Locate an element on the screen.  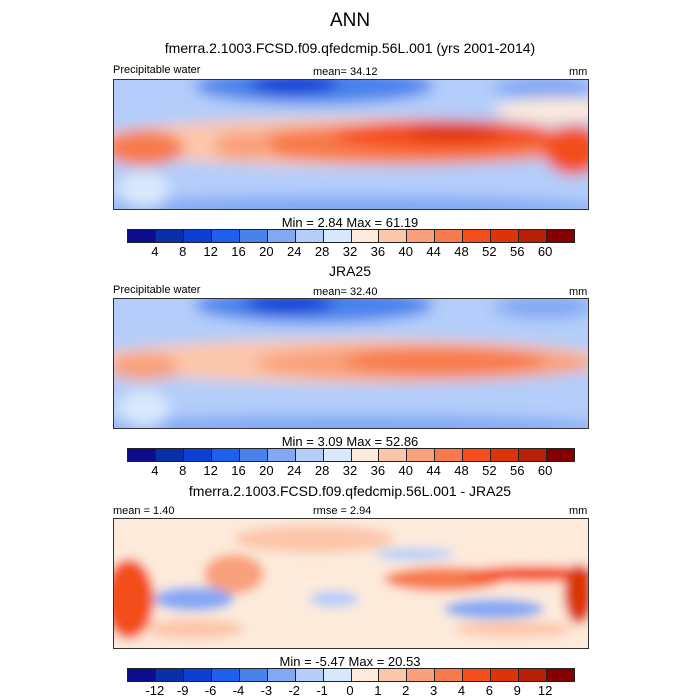
panel1-field is located at coordinates (351, 144).